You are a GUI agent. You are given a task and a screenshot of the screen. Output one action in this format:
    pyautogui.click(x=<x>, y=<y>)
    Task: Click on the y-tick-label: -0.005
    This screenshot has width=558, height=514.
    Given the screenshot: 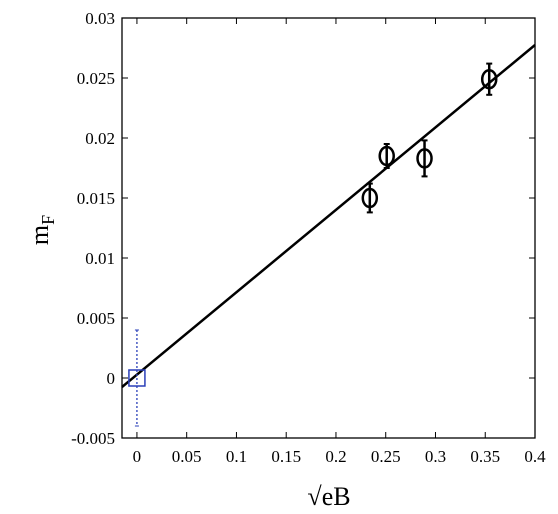 What is the action you would take?
    pyautogui.click(x=93, y=438)
    